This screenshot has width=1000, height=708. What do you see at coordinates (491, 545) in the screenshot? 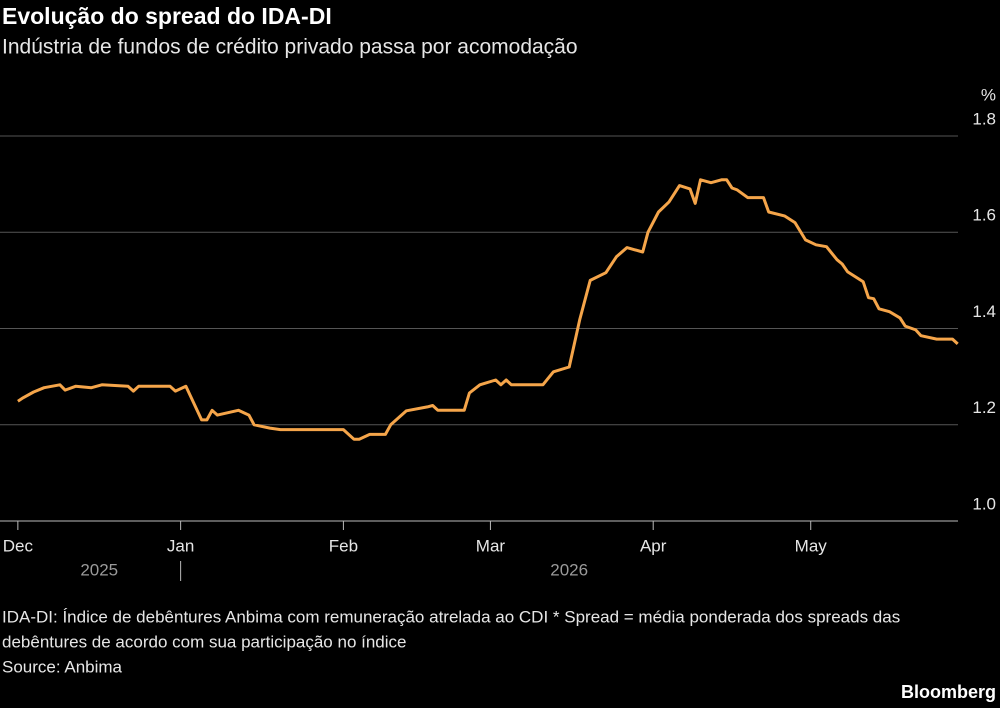
I see `x-tick-label: Mar` at bounding box center [491, 545].